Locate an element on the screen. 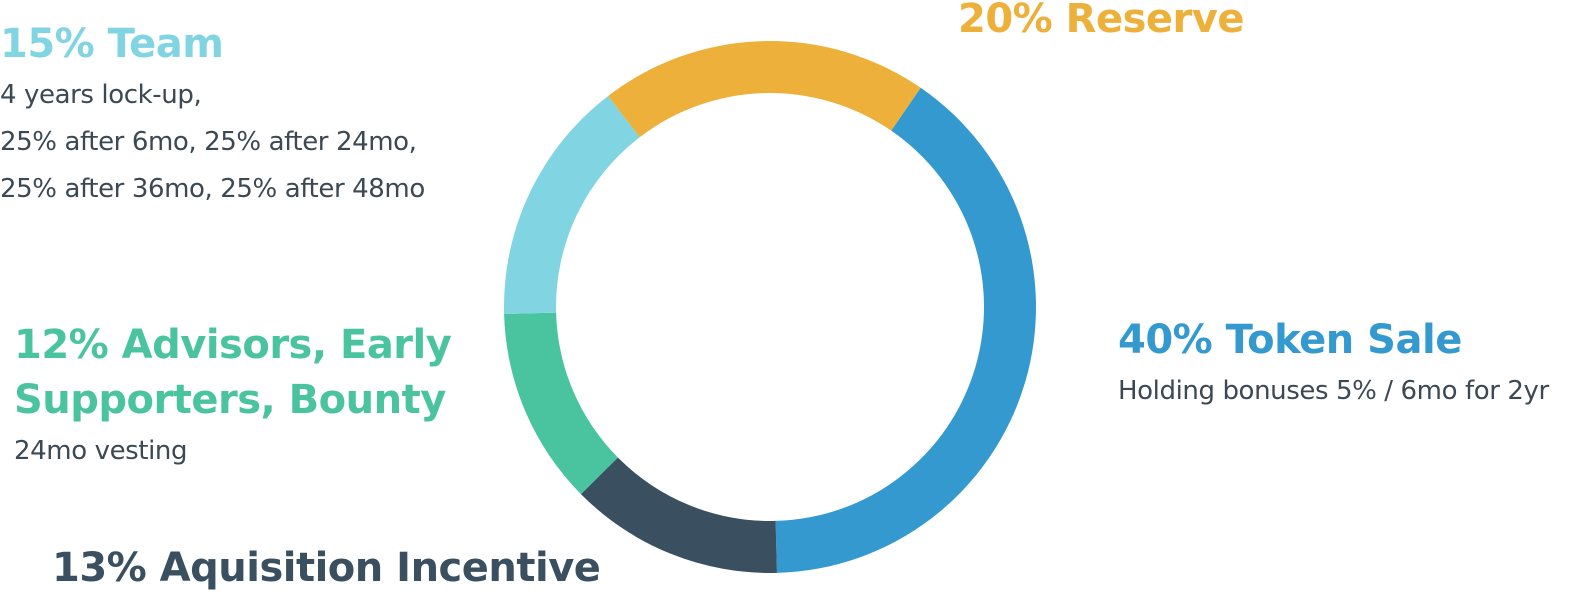 The image size is (1592, 604). reserve-label: 20% Reserve is located at coordinates (1101, 23).